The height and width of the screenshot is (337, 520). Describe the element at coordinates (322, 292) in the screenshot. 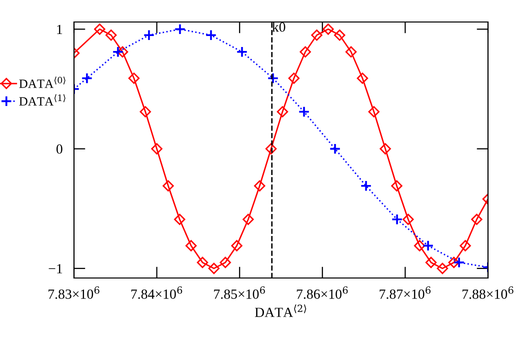

I see `x-tick-label: 7.86×10$^{6}$` at that location.